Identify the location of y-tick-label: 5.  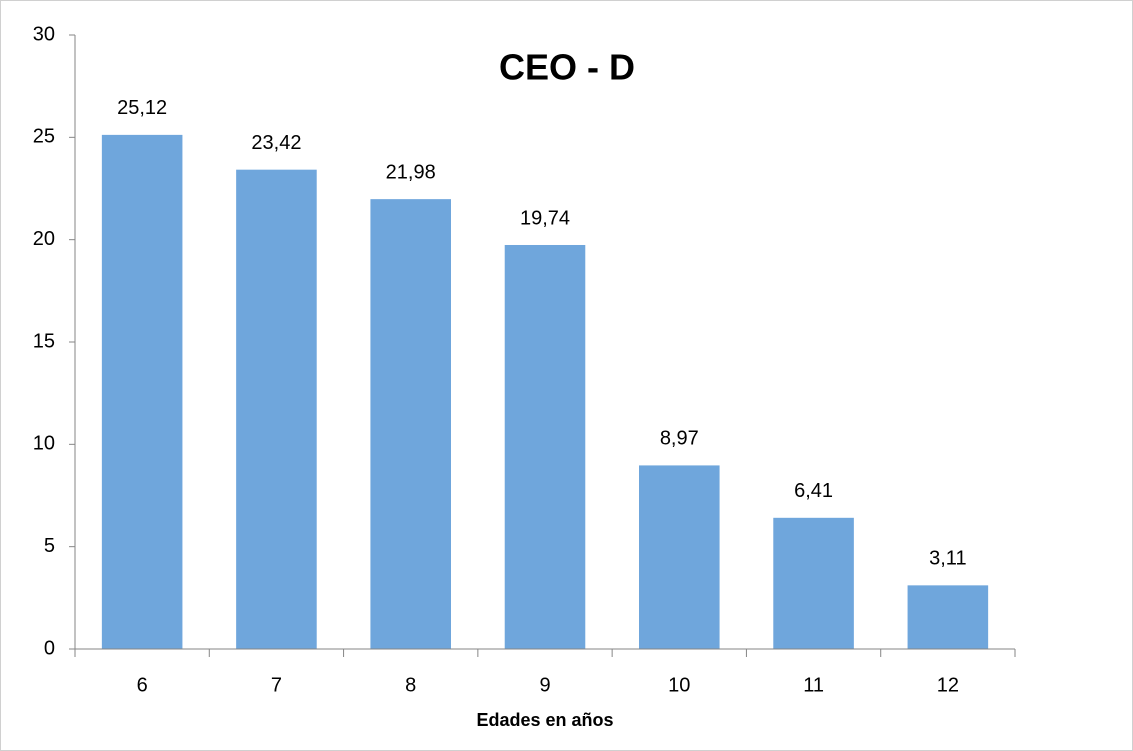
(49, 546).